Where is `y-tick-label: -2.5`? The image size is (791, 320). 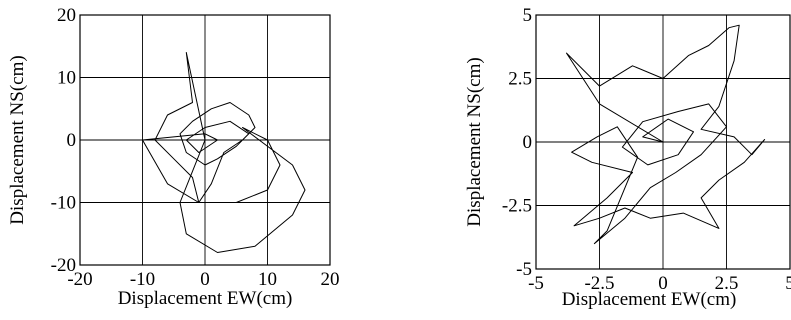
y-tick-label: -2.5 is located at coordinates (517, 206).